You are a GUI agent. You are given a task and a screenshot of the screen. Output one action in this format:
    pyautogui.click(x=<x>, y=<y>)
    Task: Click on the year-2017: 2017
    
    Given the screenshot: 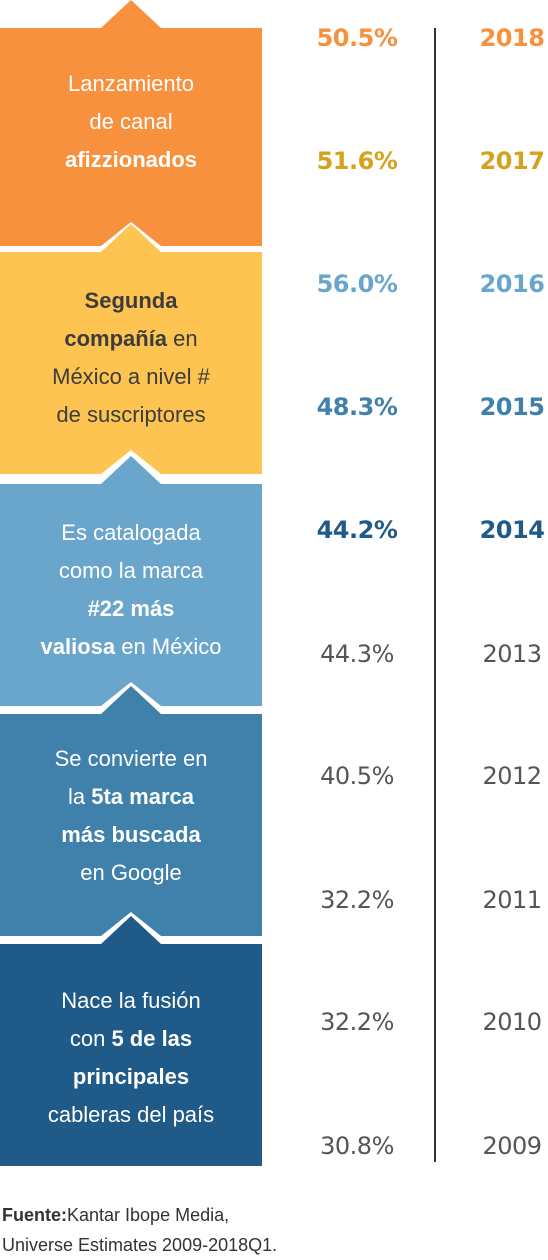 What is the action you would take?
    pyautogui.click(x=512, y=161)
    